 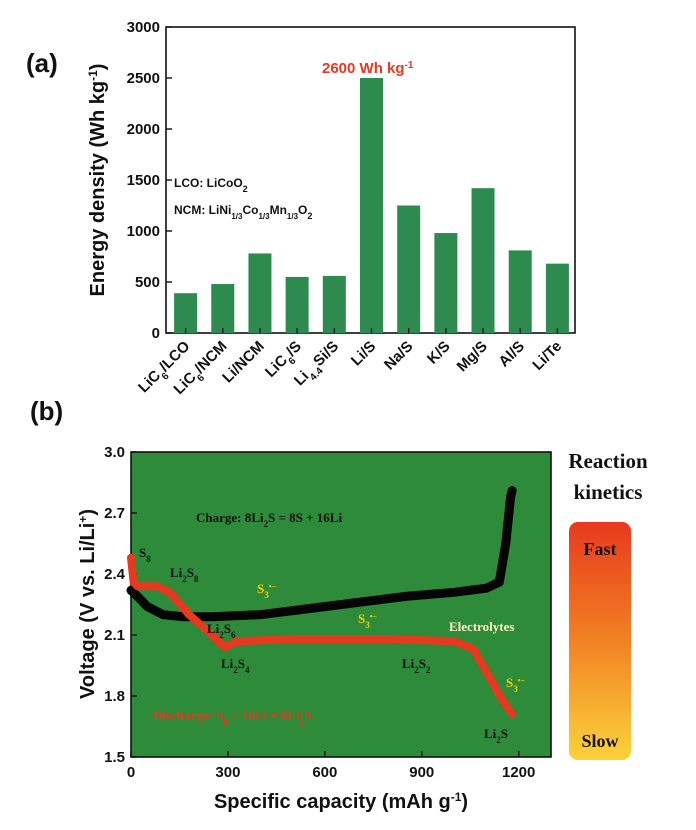 I want to click on electrolytes-label: Electrolytes, so click(x=481, y=626).